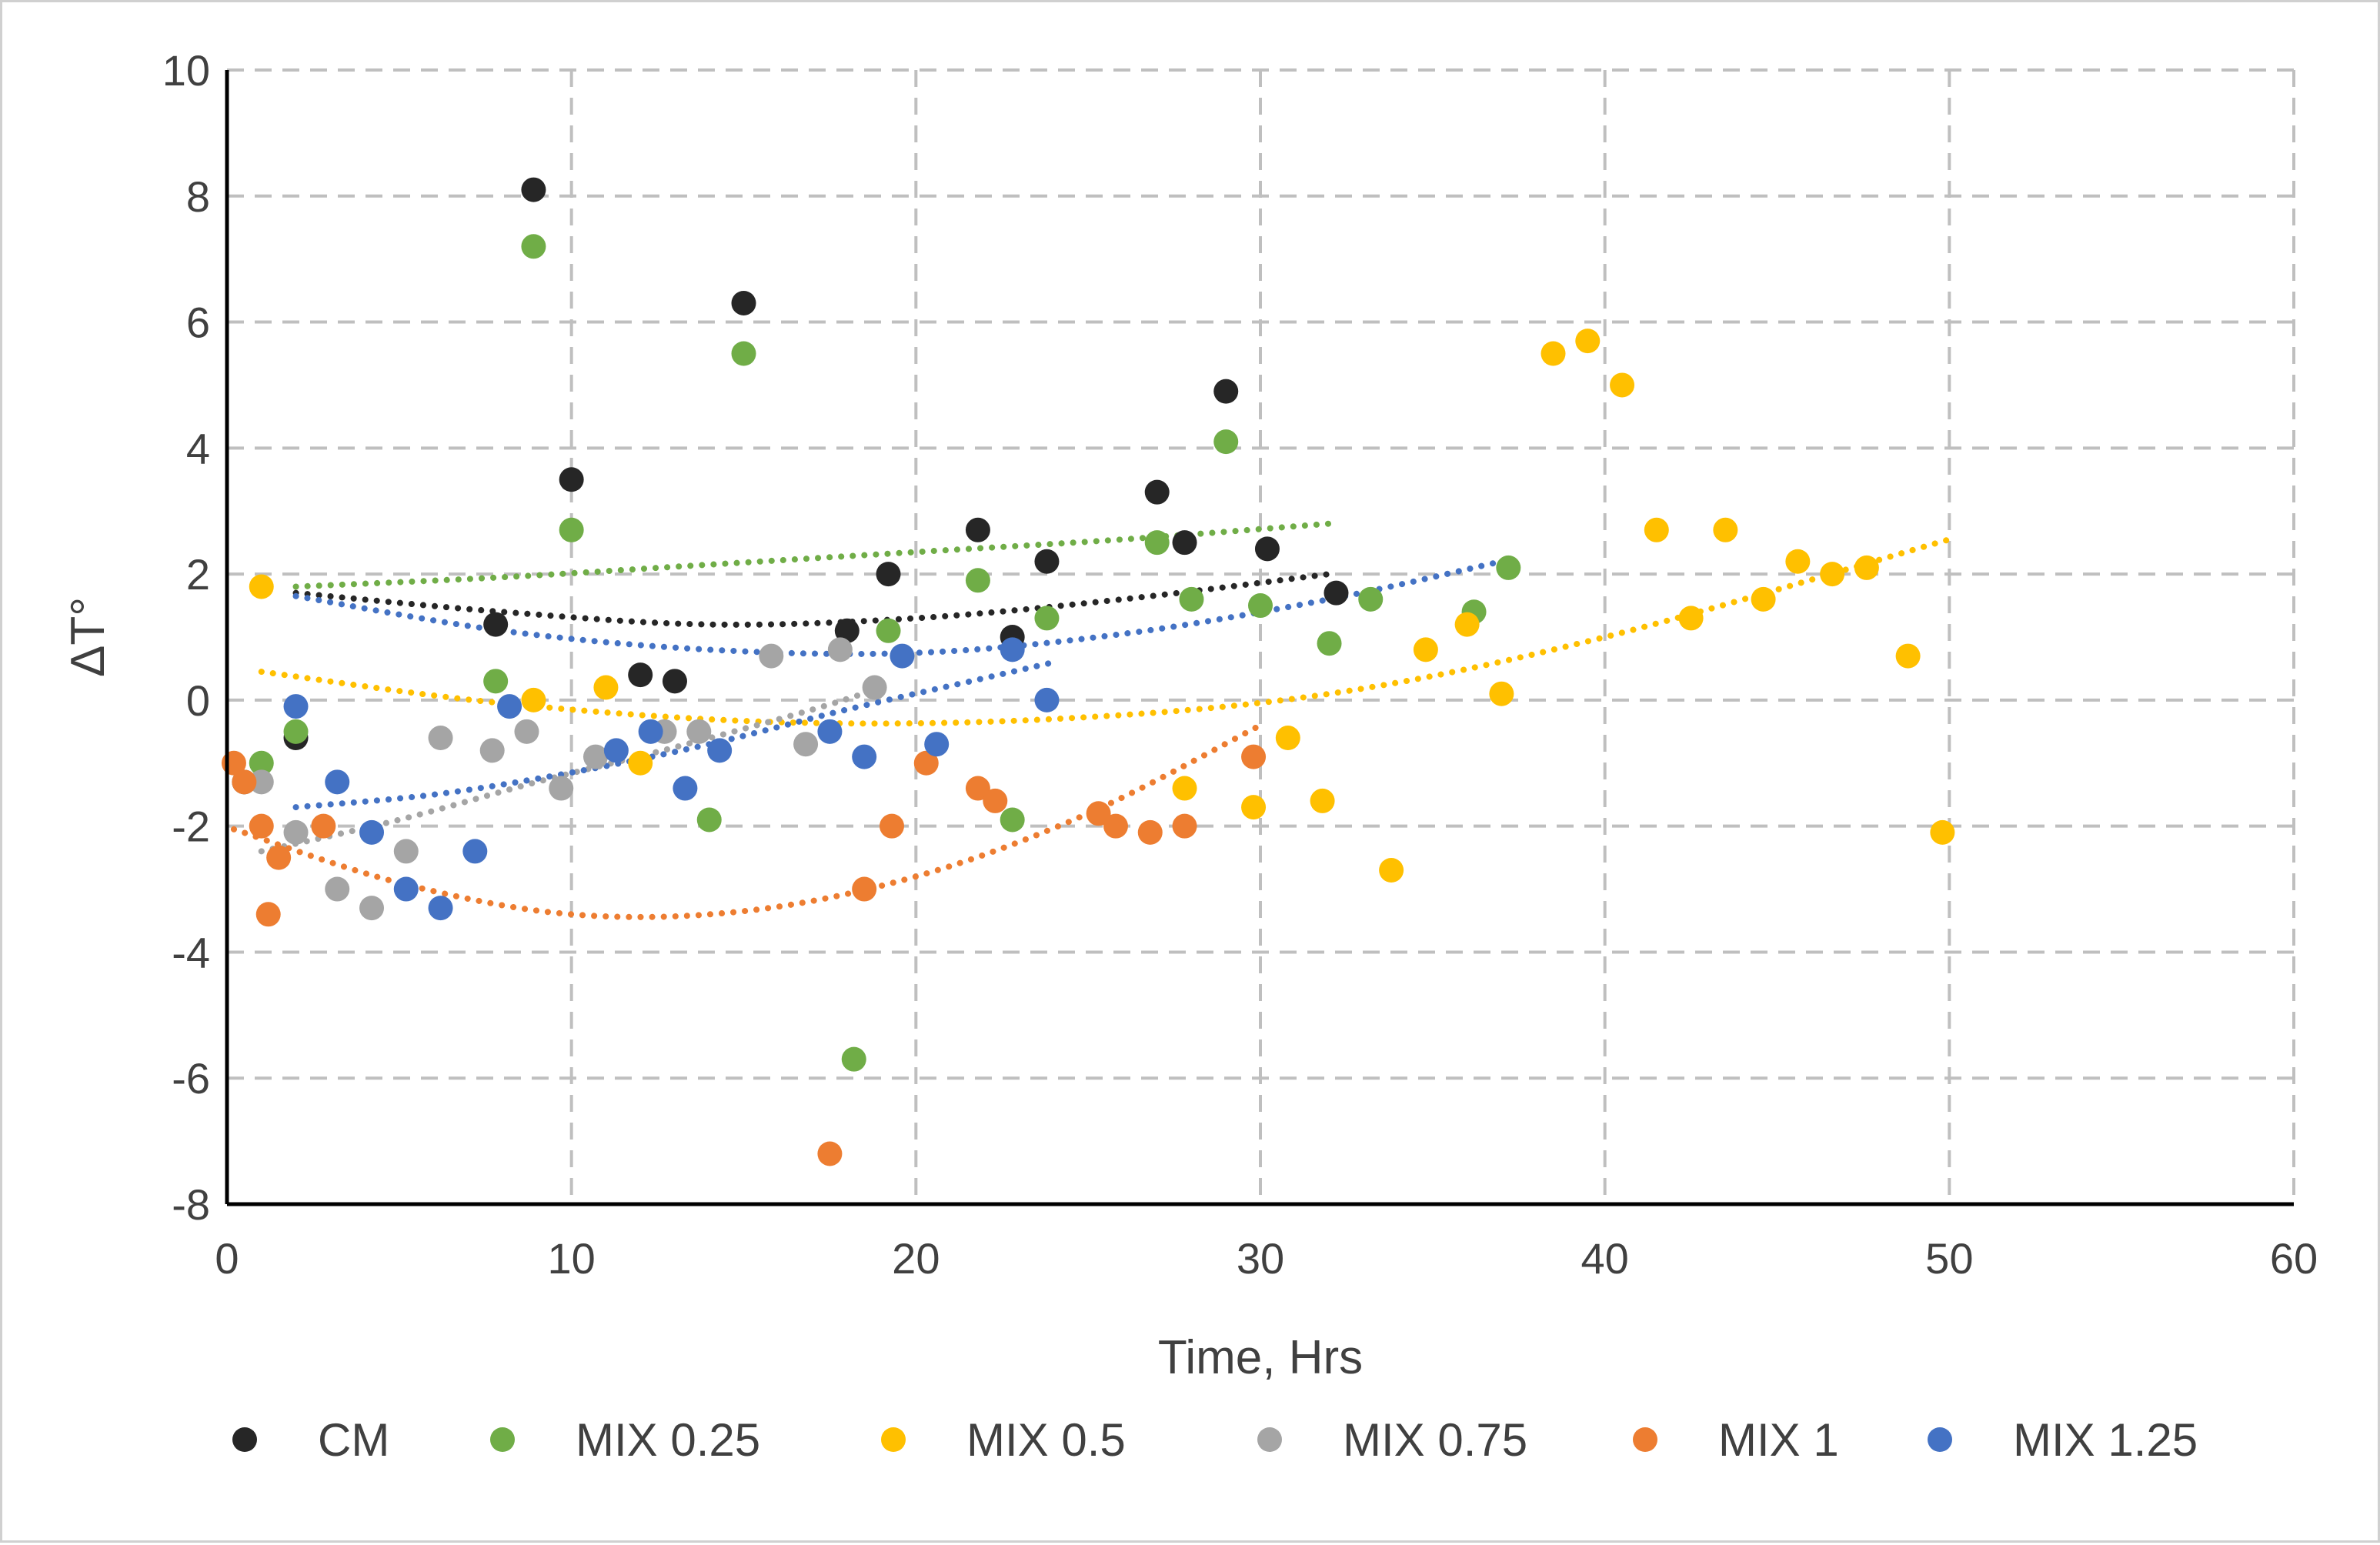 Image resolution: width=2380 pixels, height=1545 pixels. I want to click on y-tick-label: 8, so click(198, 197).